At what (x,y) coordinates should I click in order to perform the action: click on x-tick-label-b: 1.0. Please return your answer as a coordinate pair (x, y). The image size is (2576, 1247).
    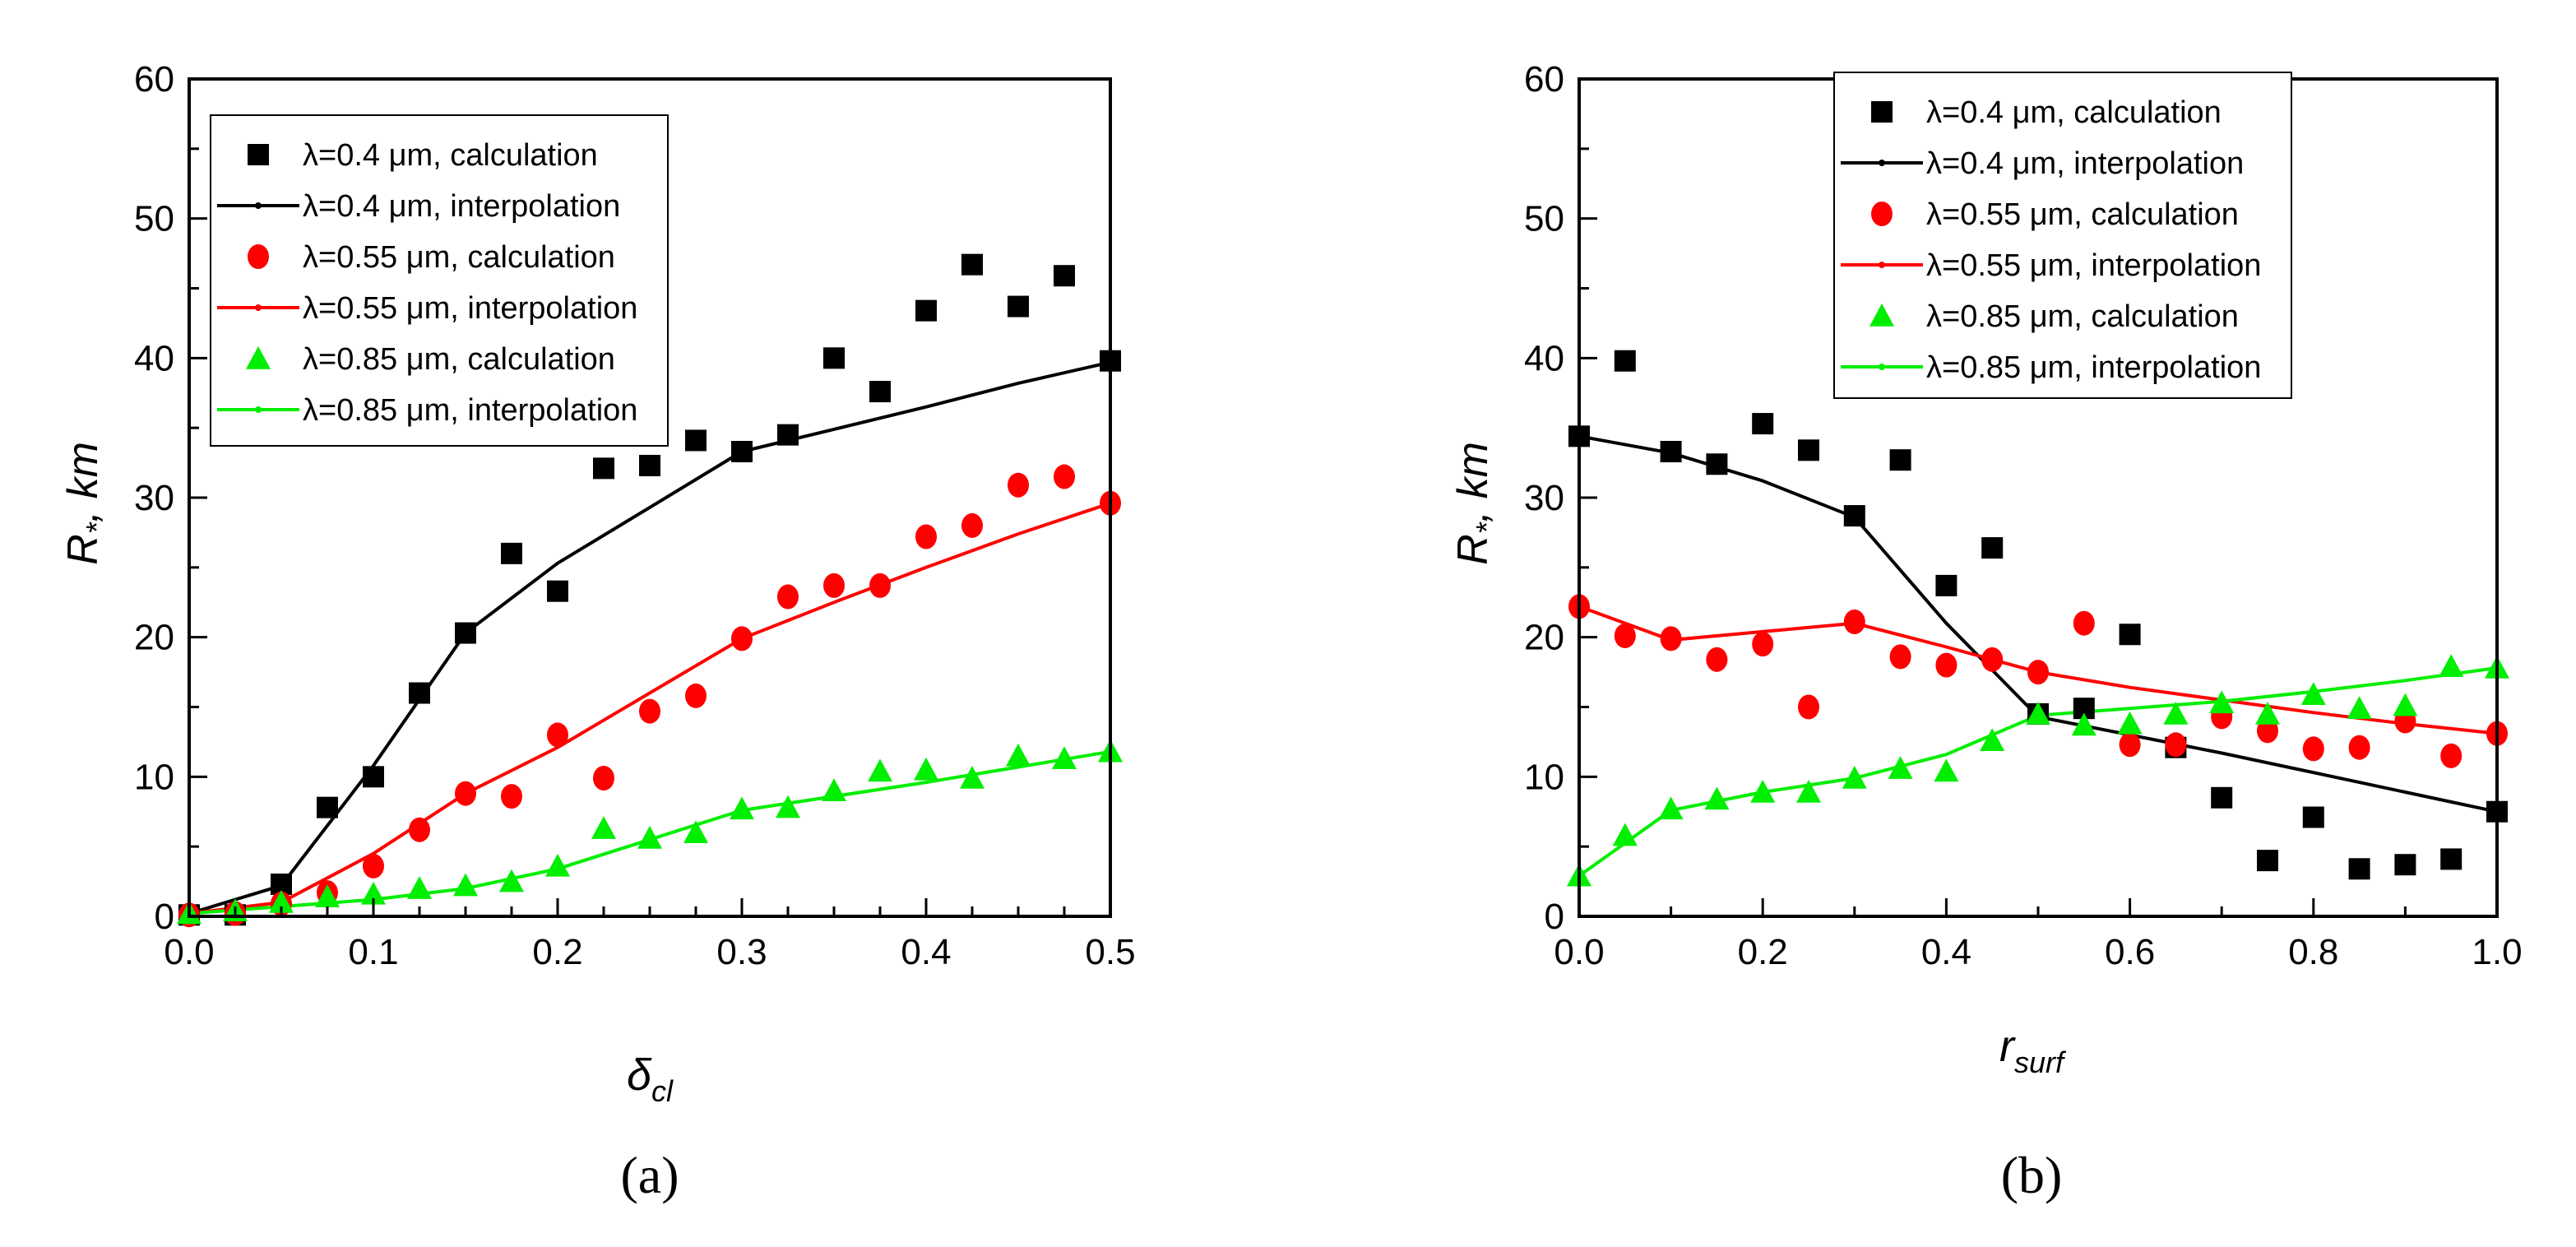
    Looking at the image, I should click on (2497, 952).